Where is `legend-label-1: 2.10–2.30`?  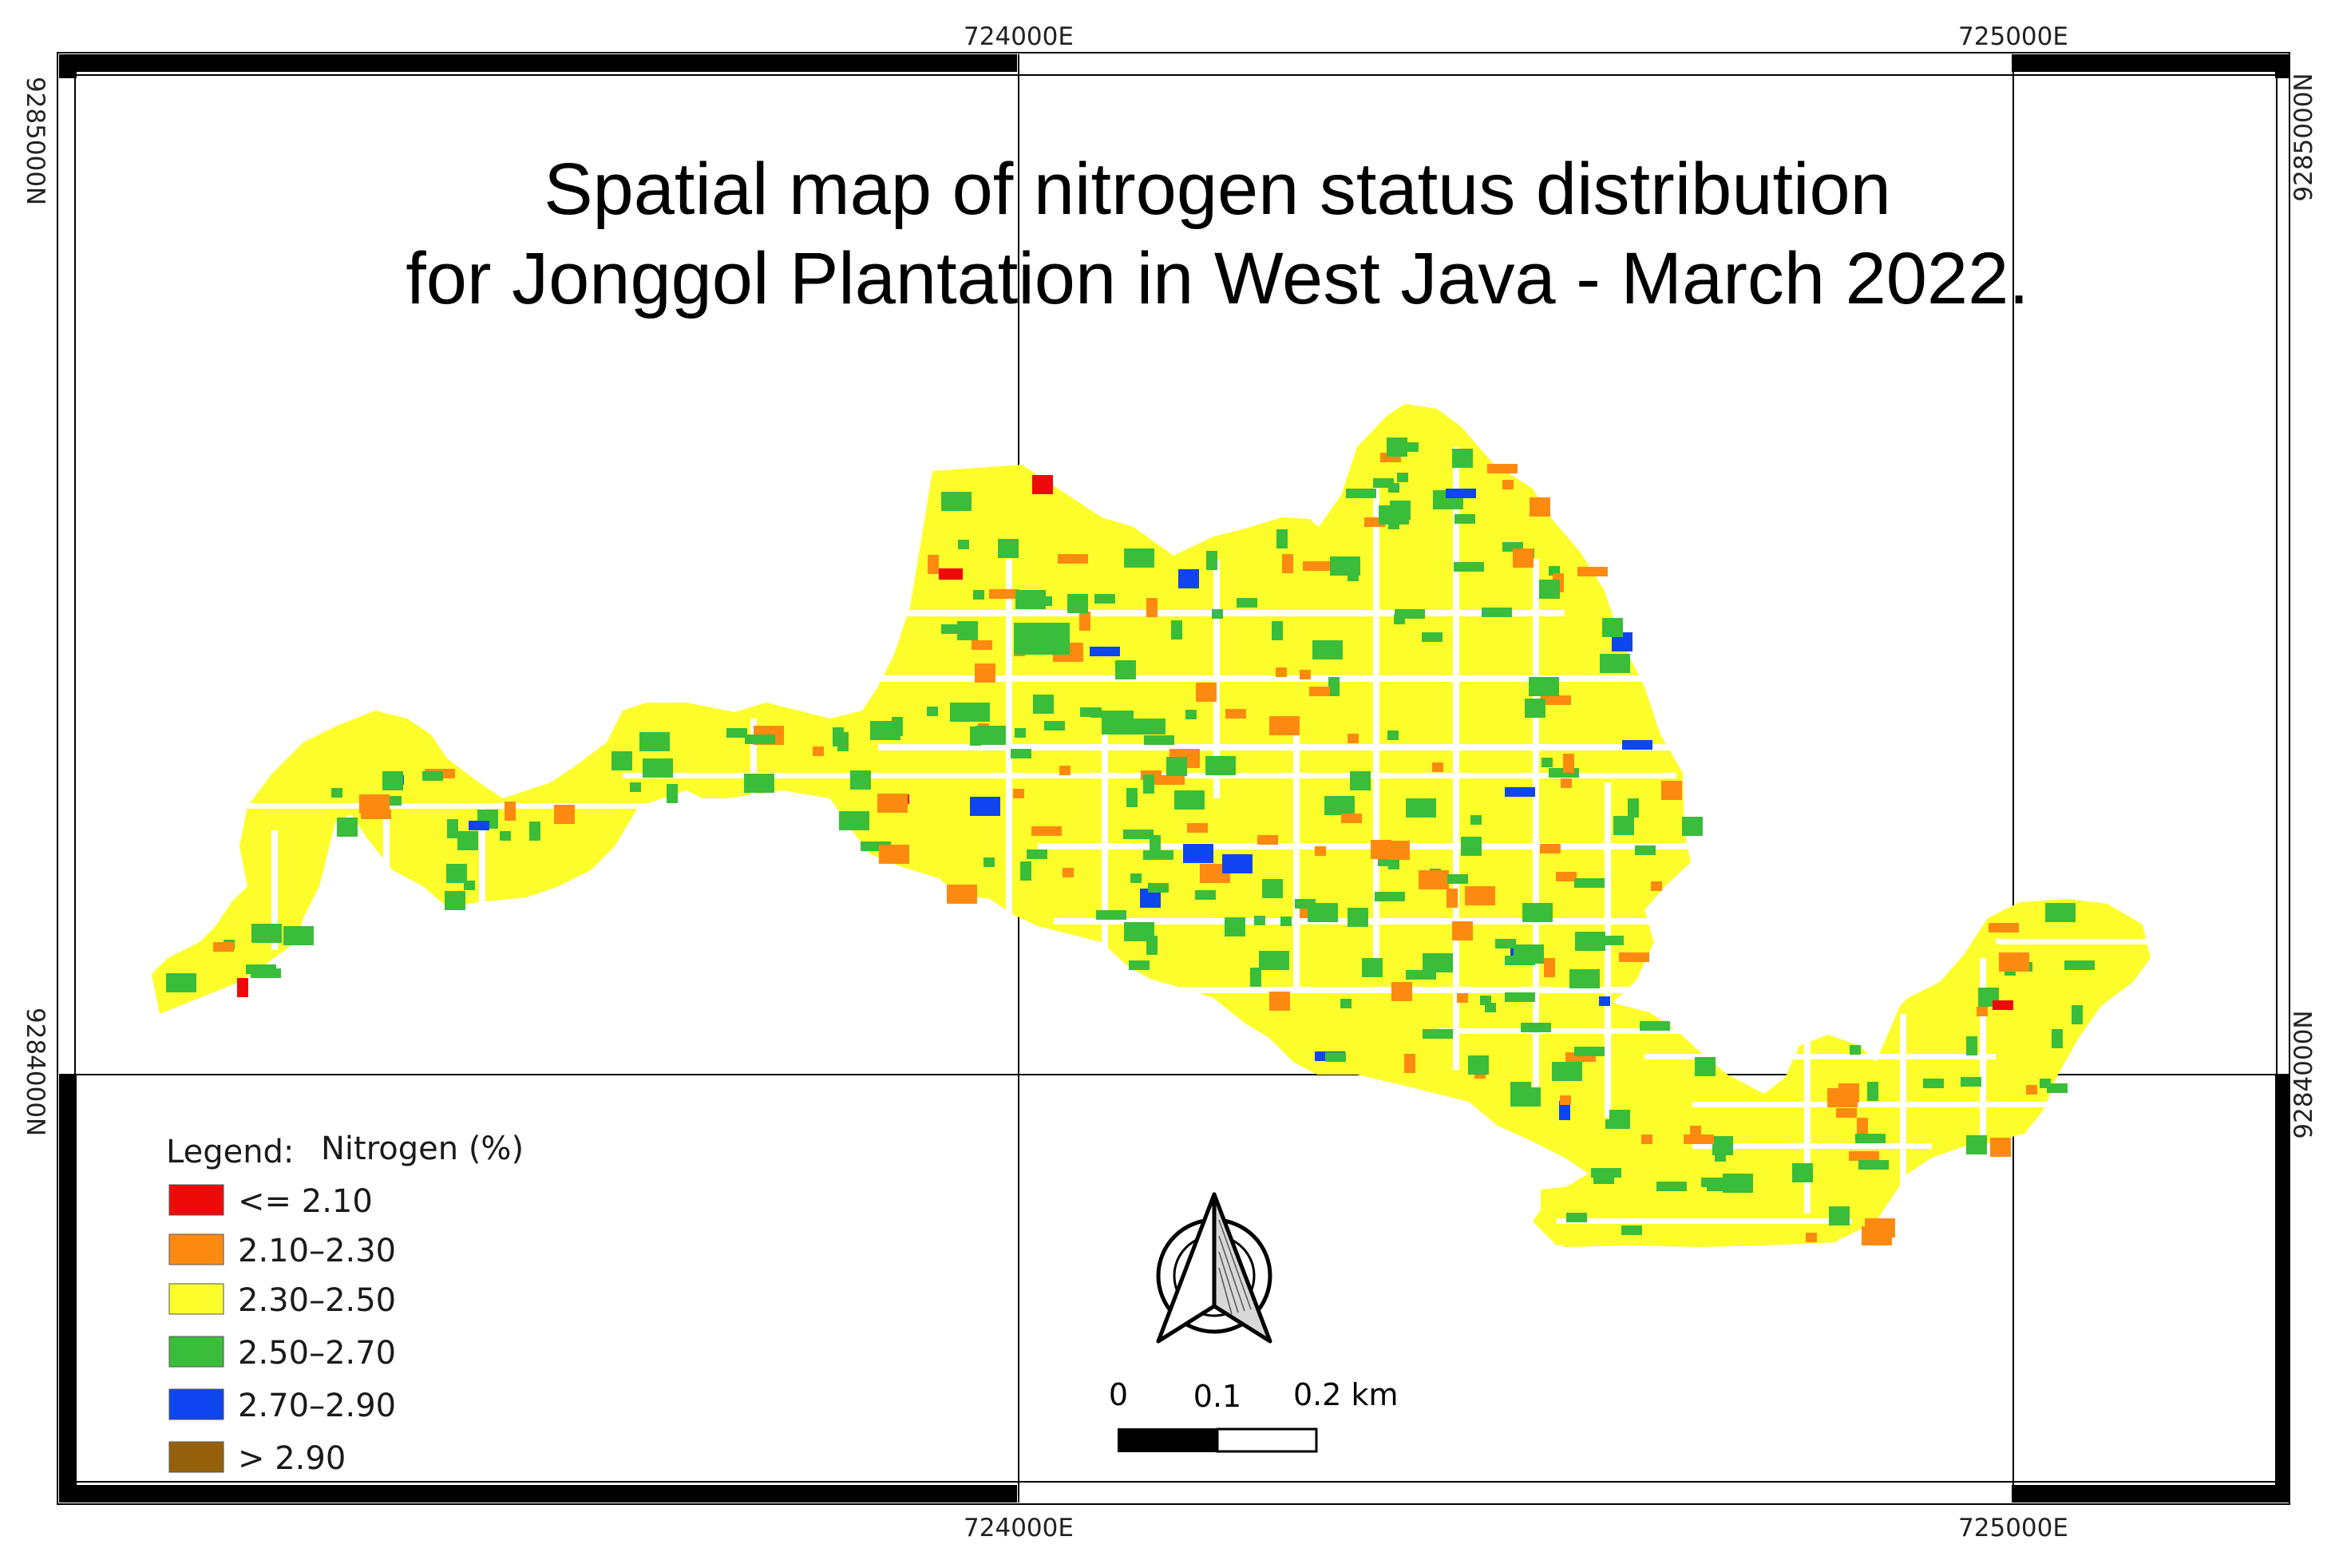
legend-label-1: 2.10–2.30 is located at coordinates (317, 1251).